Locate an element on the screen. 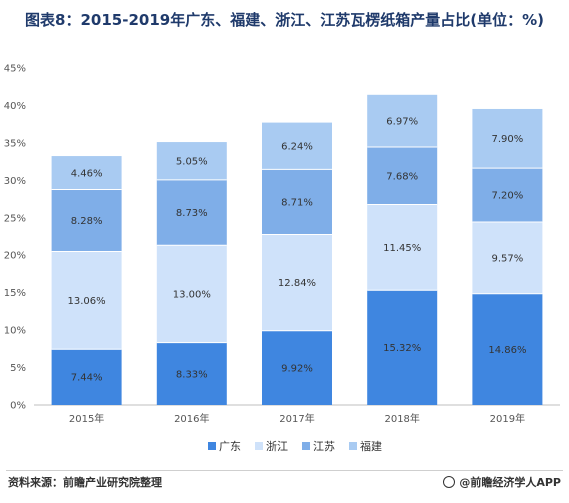 The image size is (569, 503). data-label: 7.68% is located at coordinates (402, 176).